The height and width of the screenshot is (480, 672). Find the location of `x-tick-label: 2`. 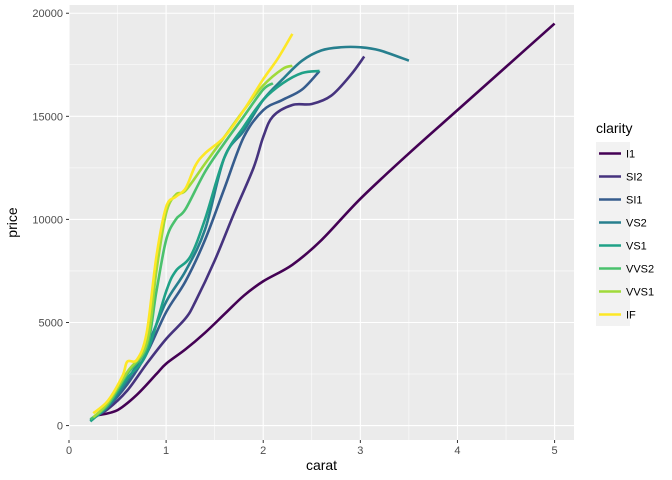

x-tick-label: 2 is located at coordinates (263, 451).